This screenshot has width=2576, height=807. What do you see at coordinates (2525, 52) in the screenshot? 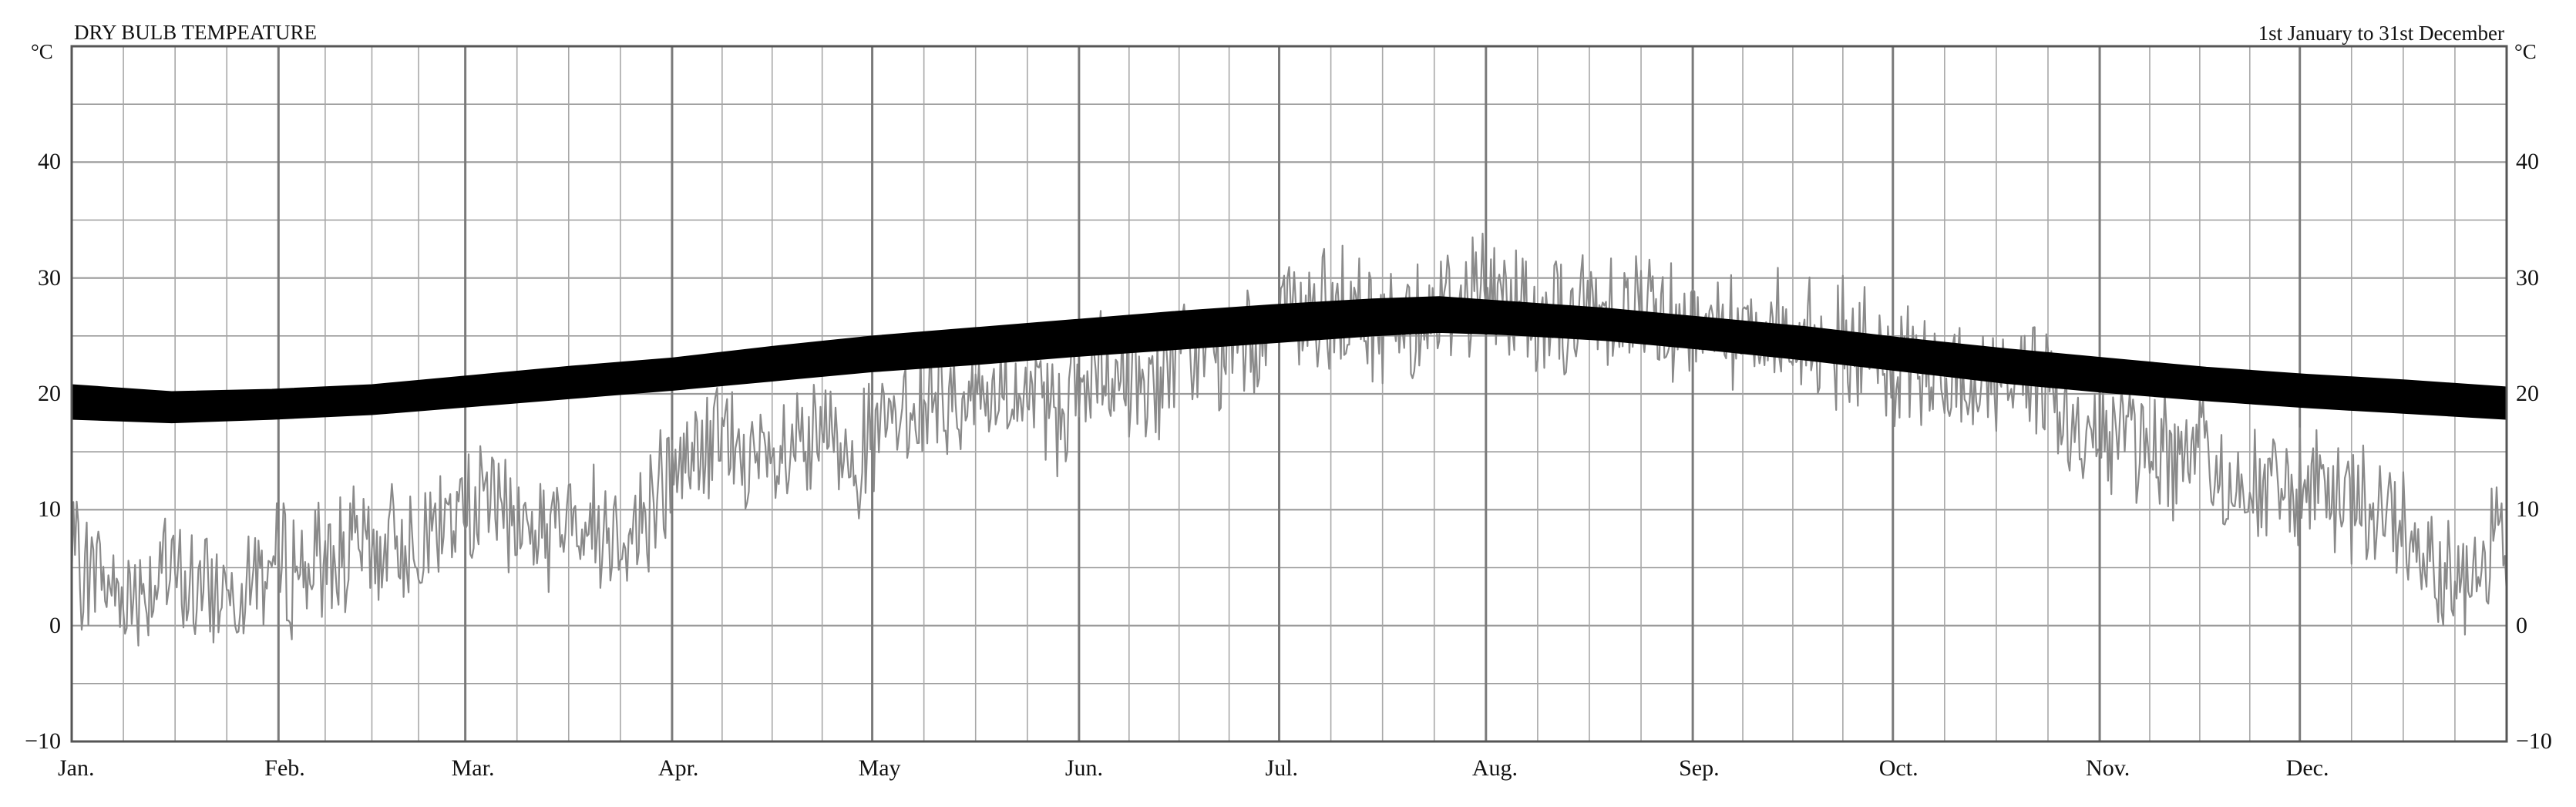
I see `y-unit-right: °C` at bounding box center [2525, 52].